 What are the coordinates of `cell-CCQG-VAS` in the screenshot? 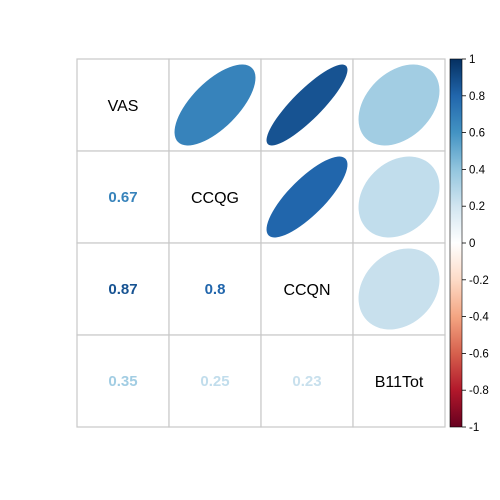 It's located at (123, 197).